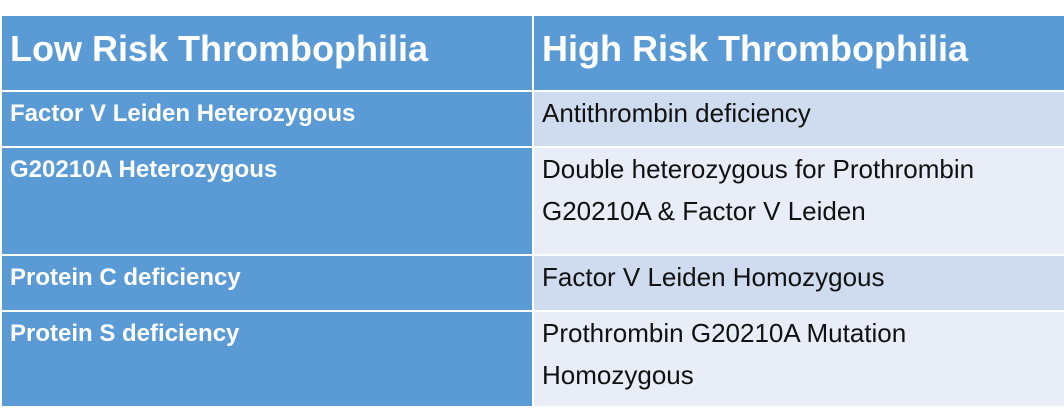  Describe the element at coordinates (798, 119) in the screenshot. I see `high-risk-cell: Antithrombin deficiency` at that location.